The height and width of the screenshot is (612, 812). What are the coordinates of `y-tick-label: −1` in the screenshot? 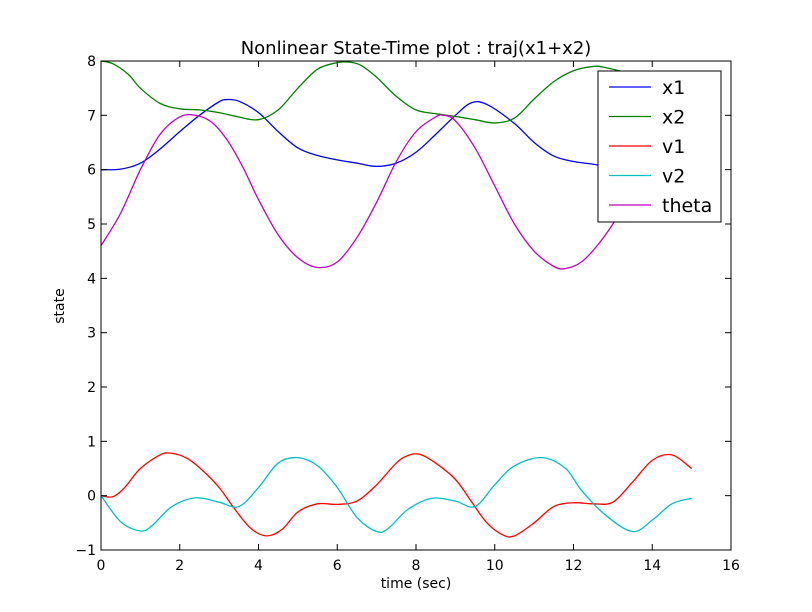 It's located at (85, 551).